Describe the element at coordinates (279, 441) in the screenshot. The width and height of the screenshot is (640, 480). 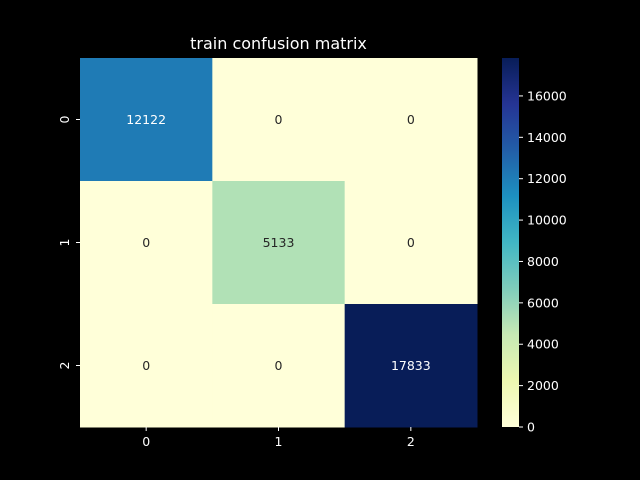
I see `x-tick-label: 1` at that location.